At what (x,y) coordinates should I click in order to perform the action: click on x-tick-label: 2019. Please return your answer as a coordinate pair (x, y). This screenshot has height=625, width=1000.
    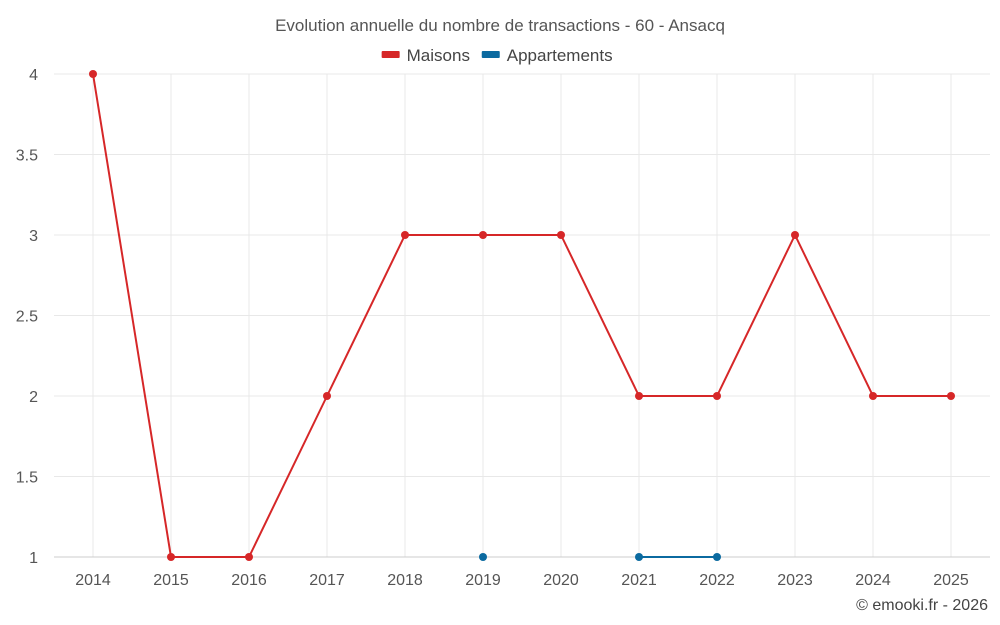
    Looking at the image, I should click on (483, 580).